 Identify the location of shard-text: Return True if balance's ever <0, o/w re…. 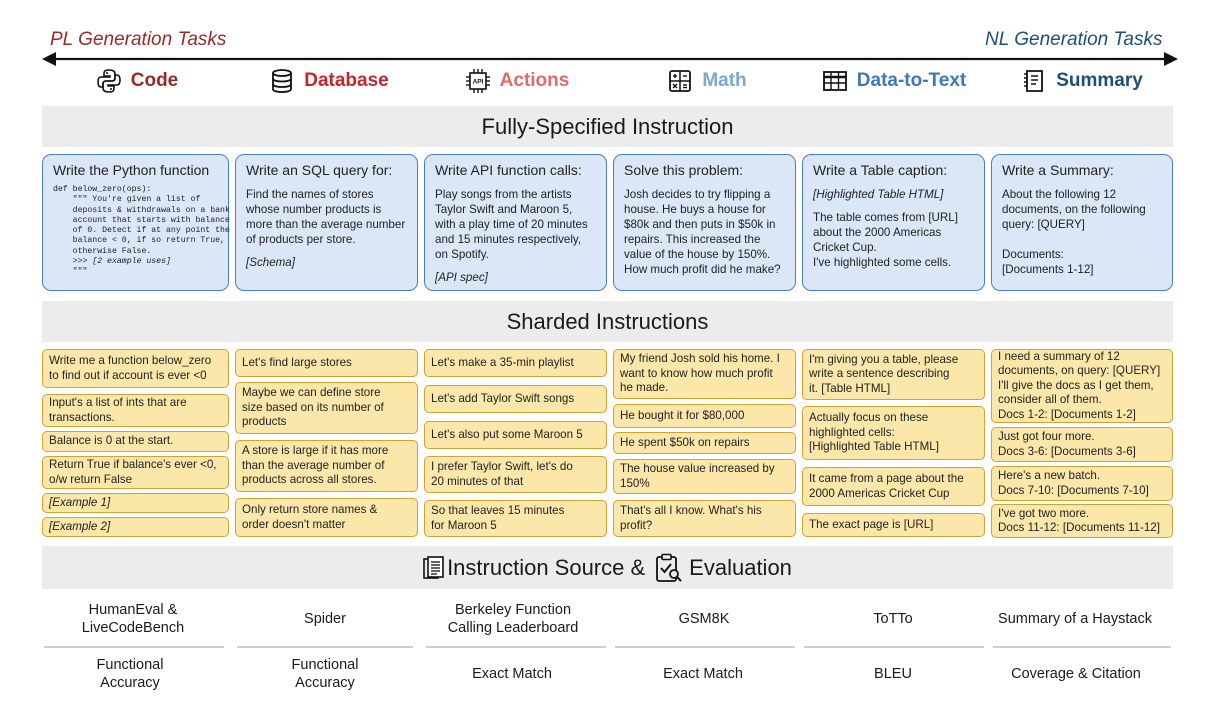
(133, 472).